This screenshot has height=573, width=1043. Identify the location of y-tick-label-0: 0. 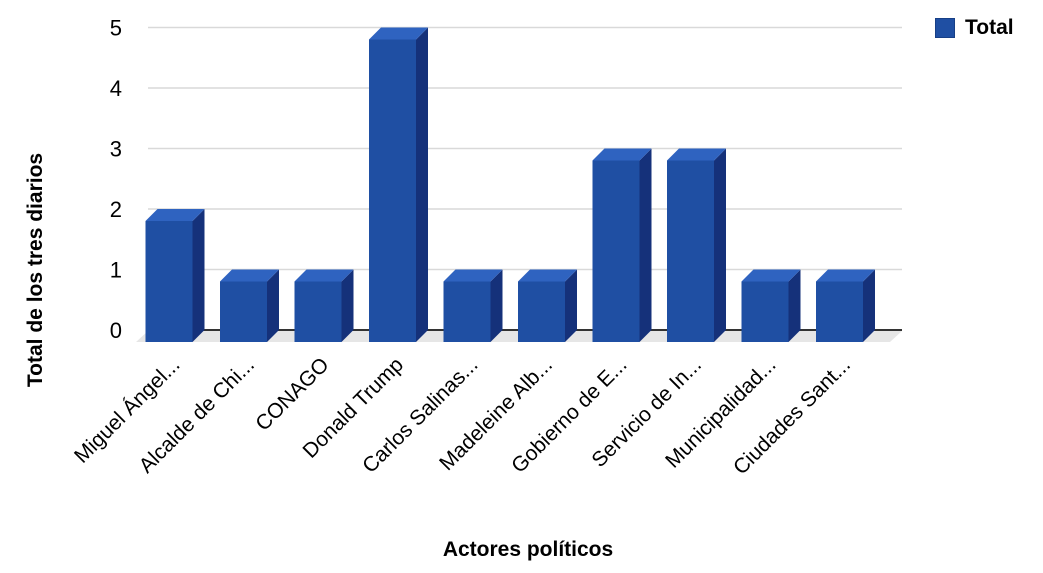
(116, 330).